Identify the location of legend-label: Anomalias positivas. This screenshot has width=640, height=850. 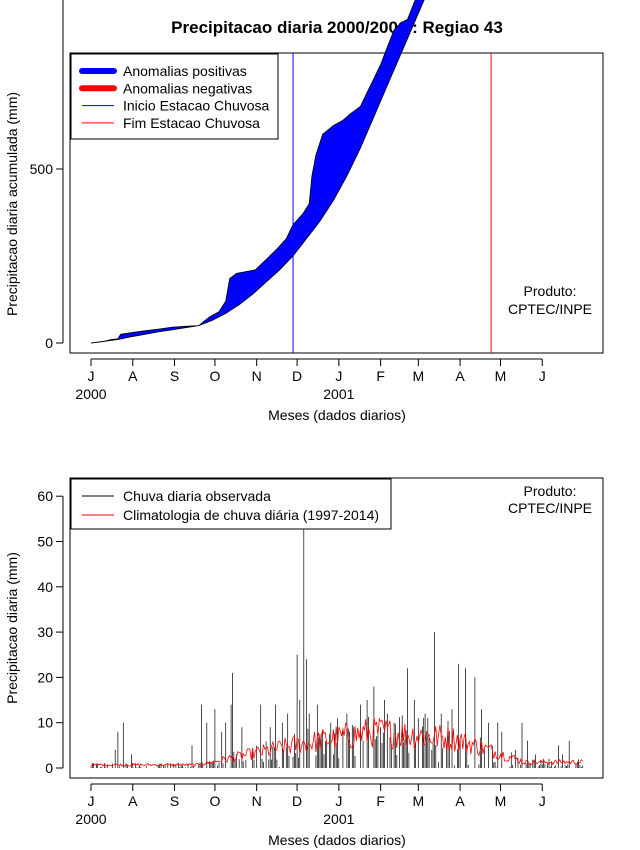
(185, 71).